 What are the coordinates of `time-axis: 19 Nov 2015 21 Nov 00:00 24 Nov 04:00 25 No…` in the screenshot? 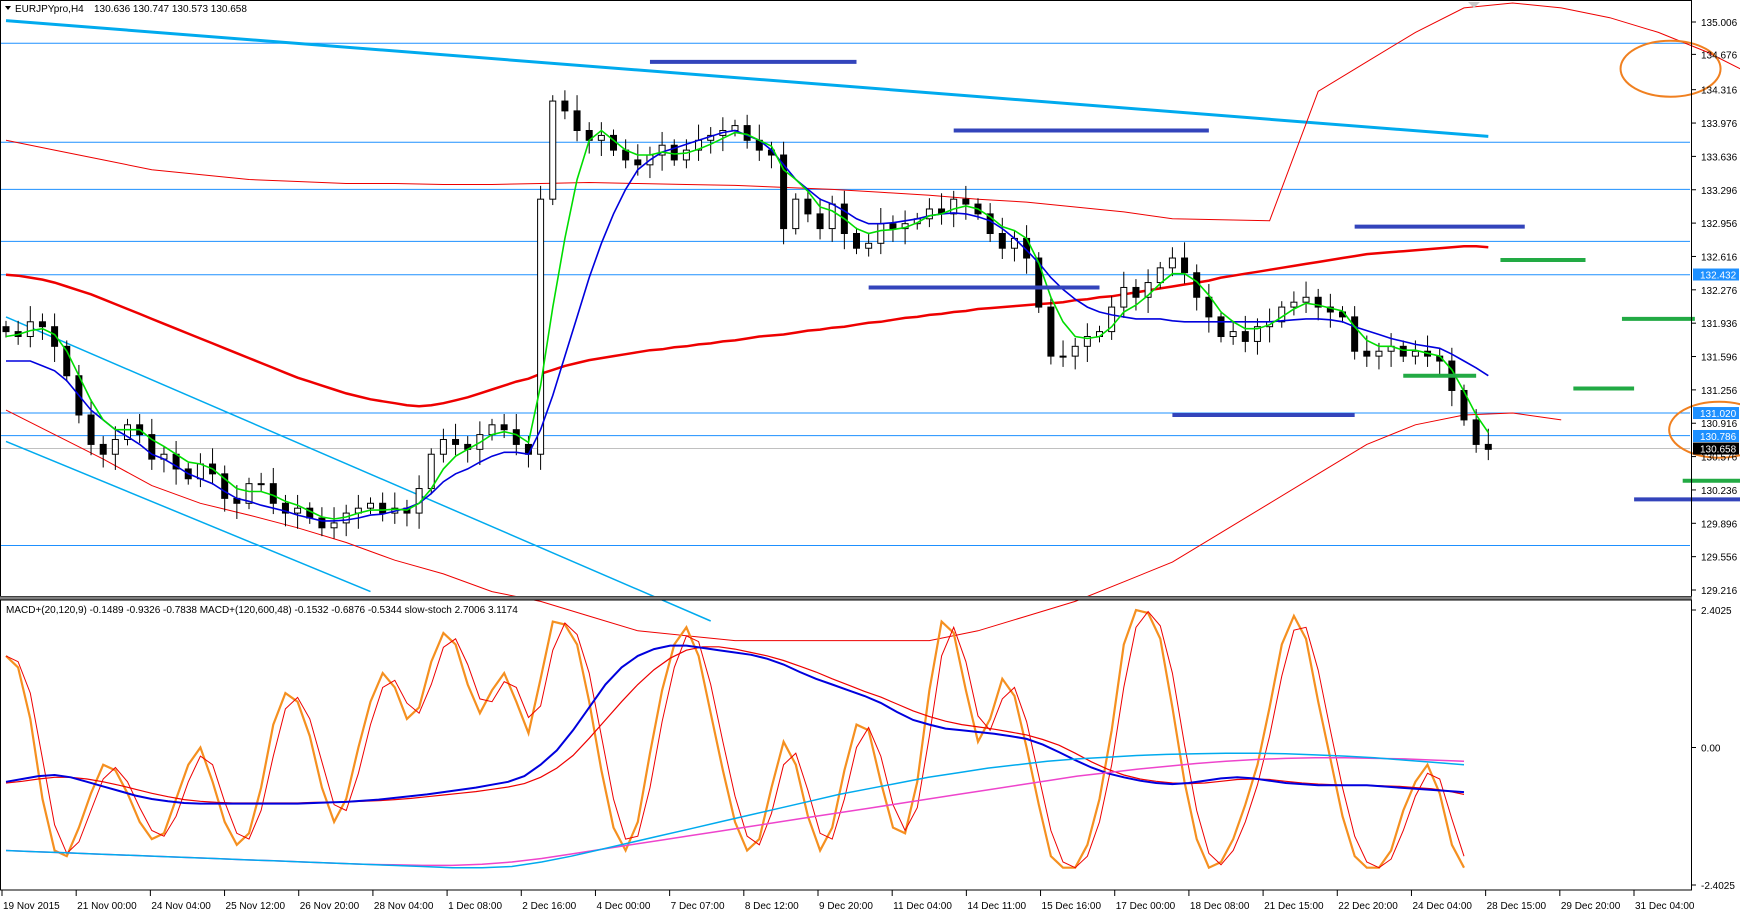 It's located at (848, 901).